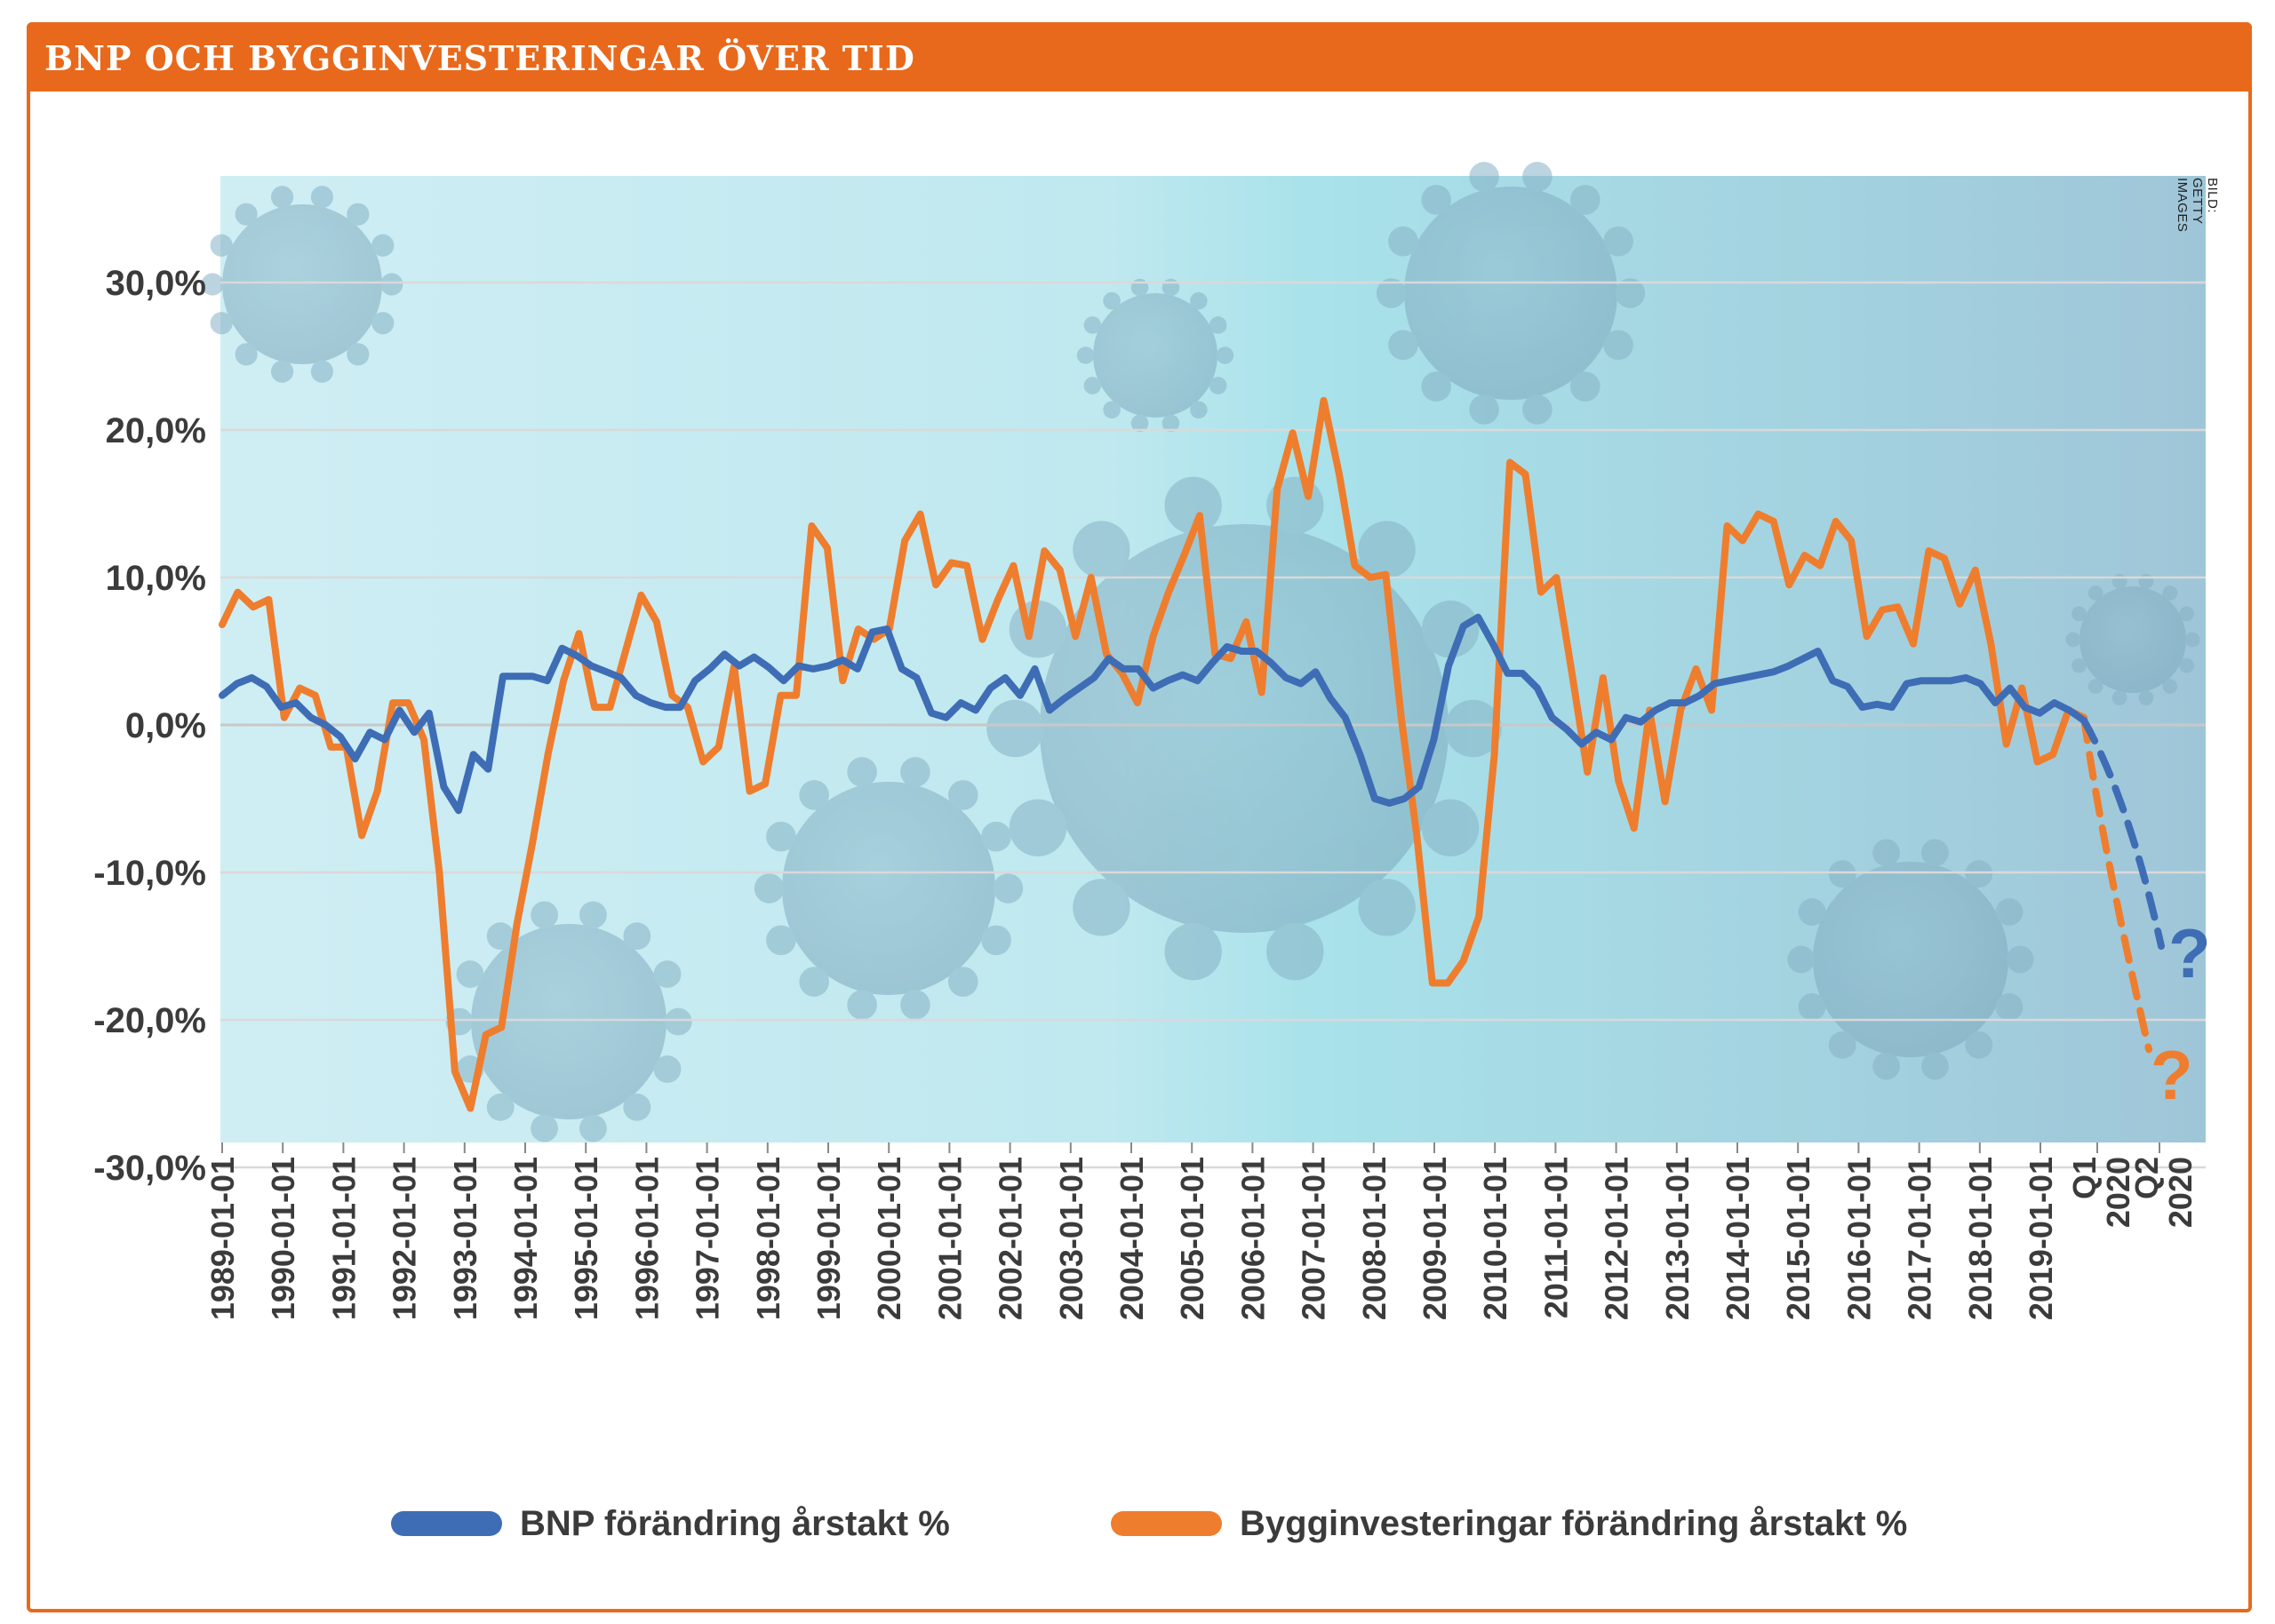 The width and height of the screenshot is (2275, 1624). I want to click on legend-label-bnp: BNP förändring årstakt %, so click(735, 1523).